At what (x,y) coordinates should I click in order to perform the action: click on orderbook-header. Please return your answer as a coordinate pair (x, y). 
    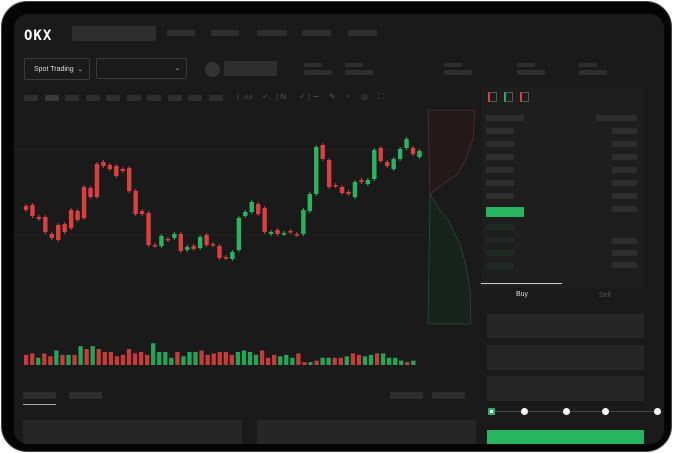
    Looking at the image, I should click on (505, 118).